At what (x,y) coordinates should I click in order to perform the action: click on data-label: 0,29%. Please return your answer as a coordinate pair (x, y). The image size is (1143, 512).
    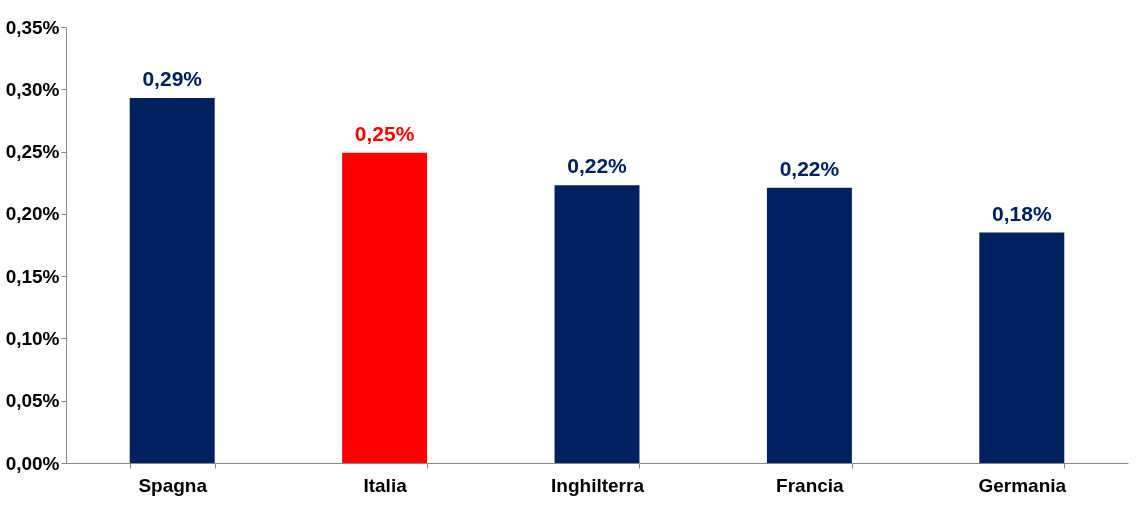
    Looking at the image, I should click on (172, 79).